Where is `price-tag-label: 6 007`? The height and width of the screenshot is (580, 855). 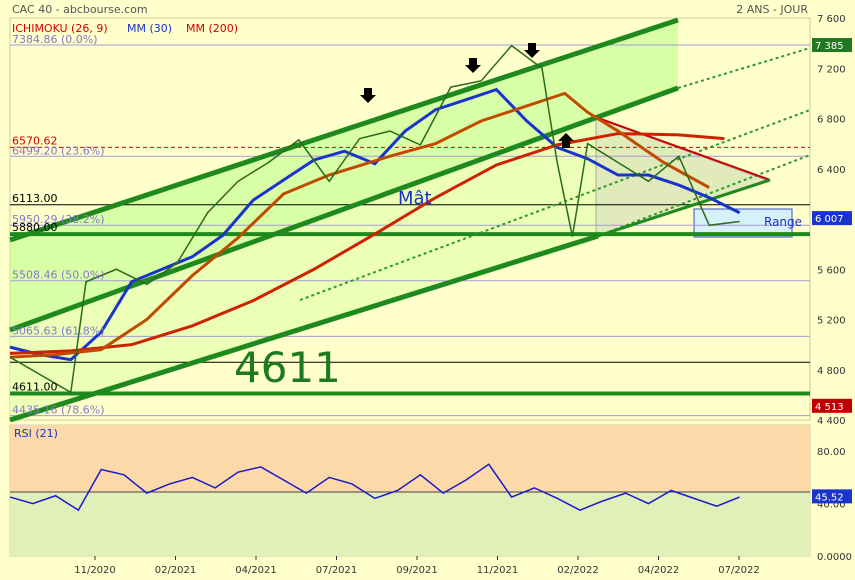 price-tag-label: 6 007 is located at coordinates (829, 219).